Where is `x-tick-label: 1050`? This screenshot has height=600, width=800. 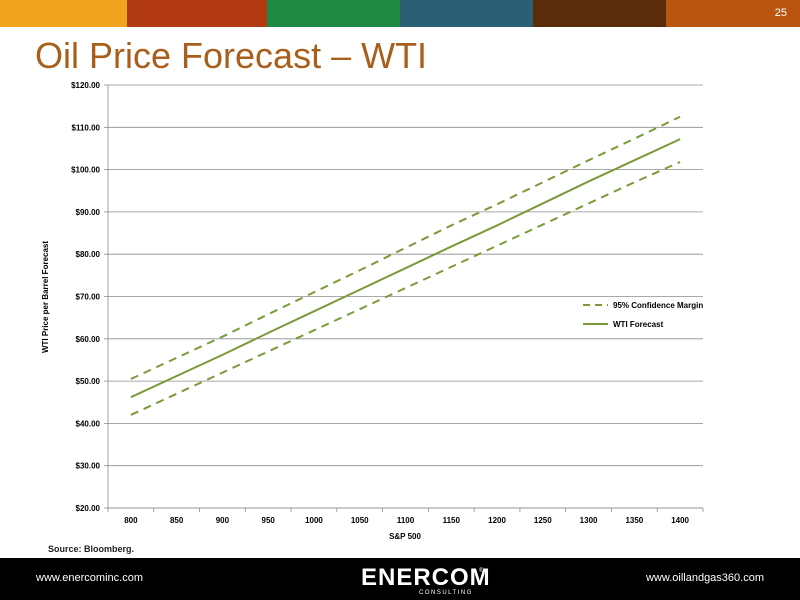
x-tick-label: 1050 is located at coordinates (360, 520).